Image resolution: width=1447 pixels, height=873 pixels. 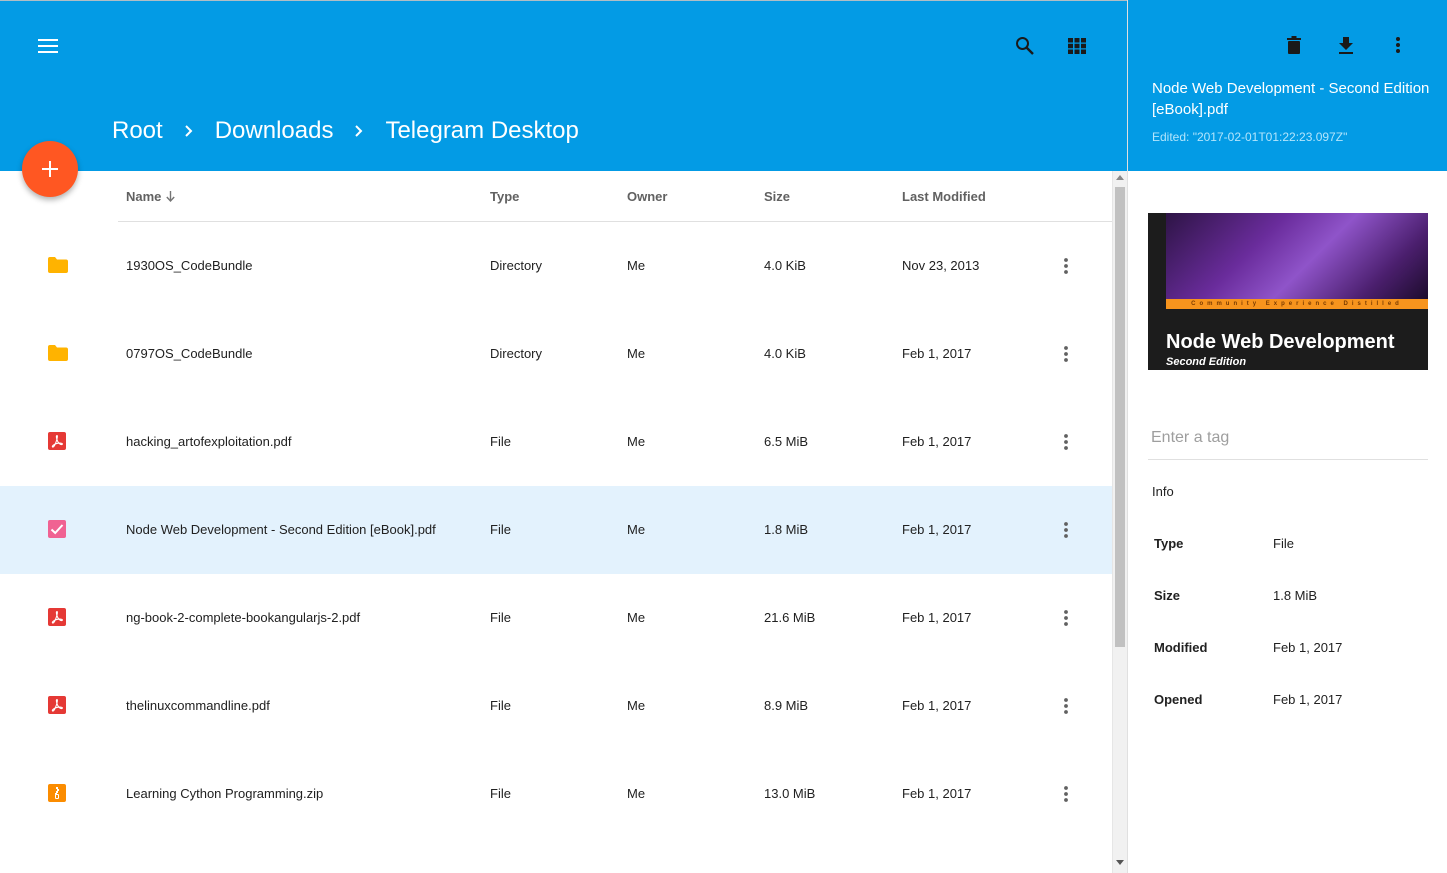 I want to click on column-name-label: Name, so click(x=144, y=196).